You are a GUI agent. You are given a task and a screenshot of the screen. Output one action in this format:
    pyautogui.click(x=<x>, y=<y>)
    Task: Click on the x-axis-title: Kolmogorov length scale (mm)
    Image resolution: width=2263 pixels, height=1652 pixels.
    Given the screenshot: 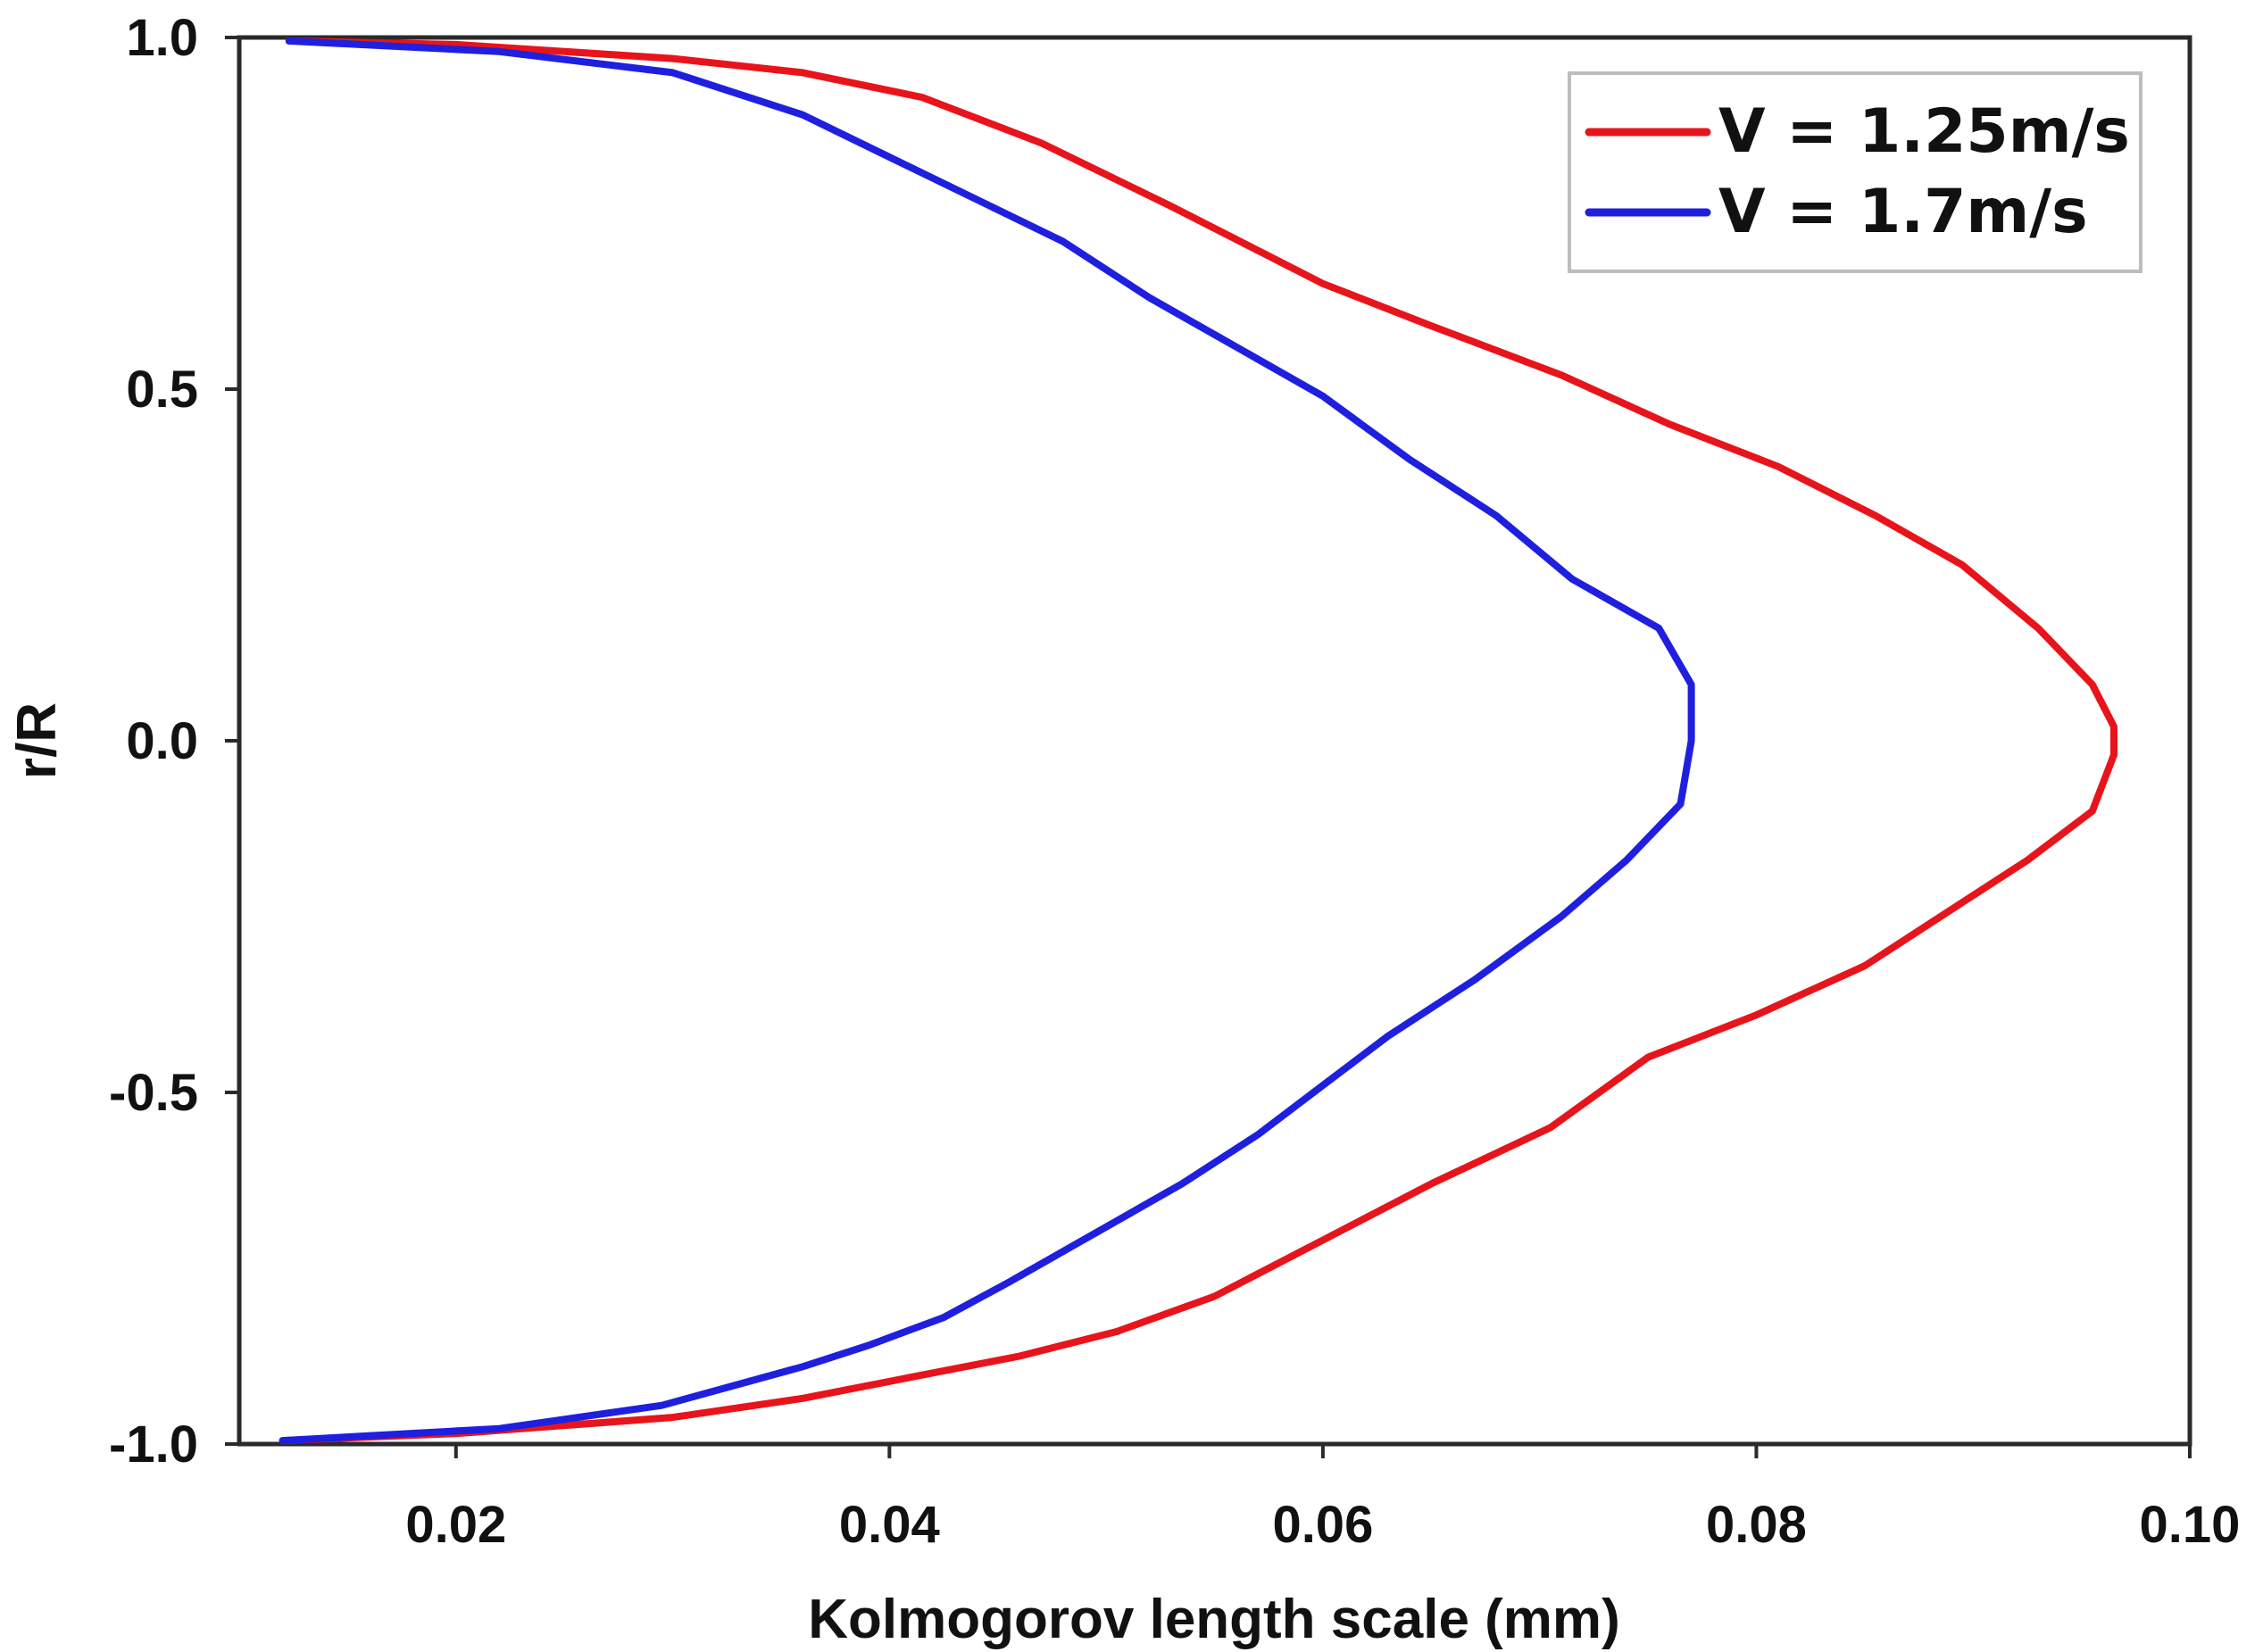 What is the action you would take?
    pyautogui.click(x=1213, y=1620)
    